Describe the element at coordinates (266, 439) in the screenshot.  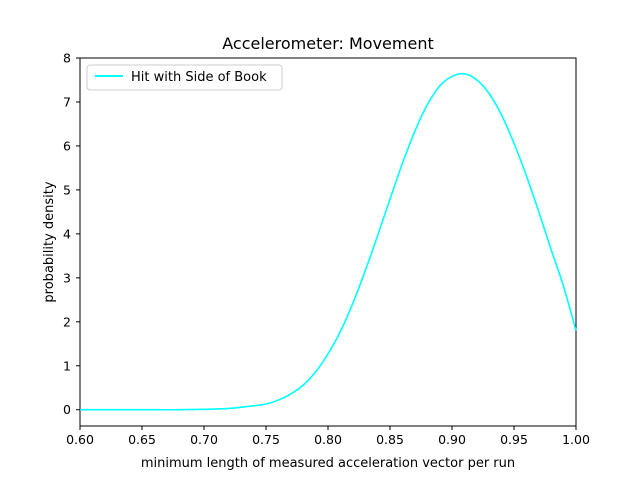
I see `x-tick-label: 0.75` at that location.